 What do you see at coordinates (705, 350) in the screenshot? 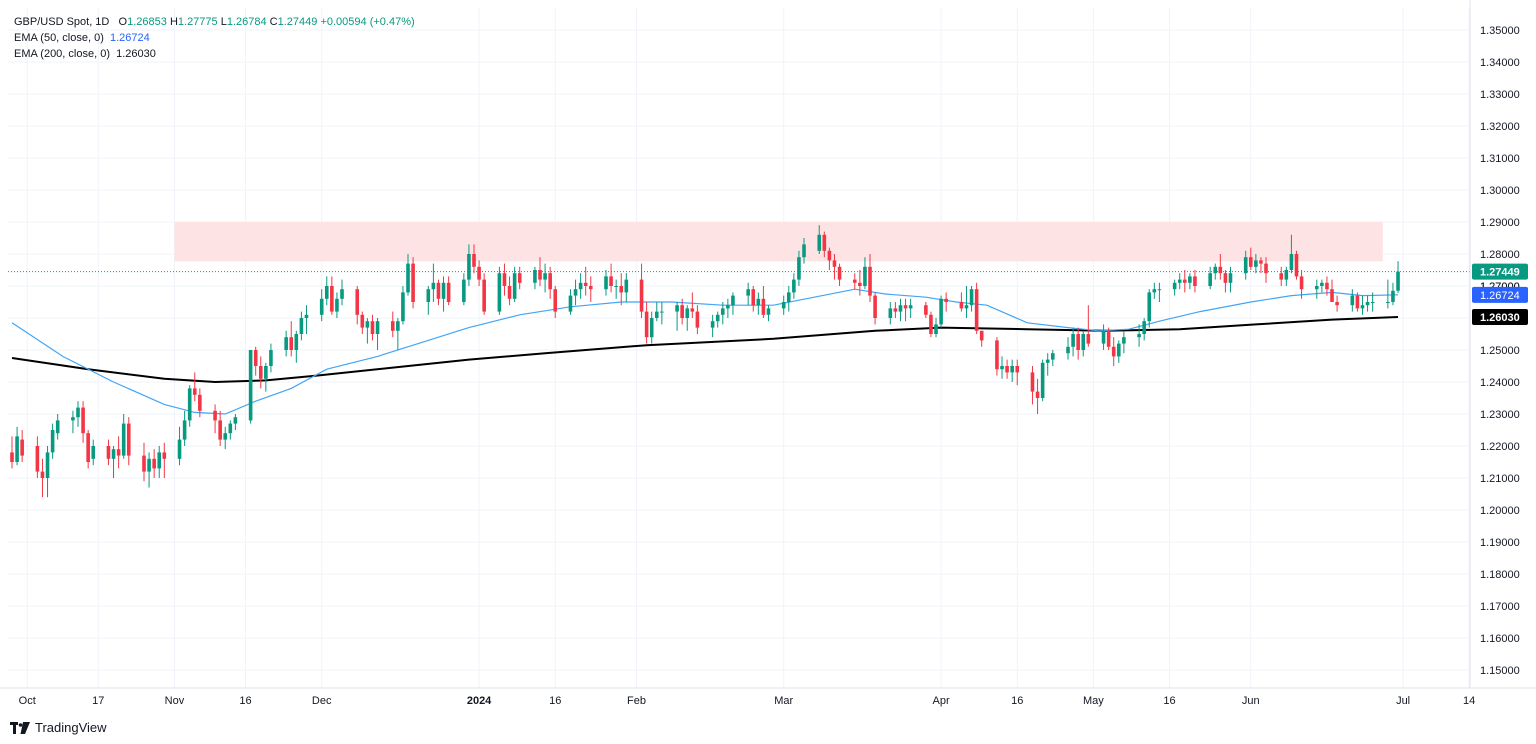
I see `ema200-line` at bounding box center [705, 350].